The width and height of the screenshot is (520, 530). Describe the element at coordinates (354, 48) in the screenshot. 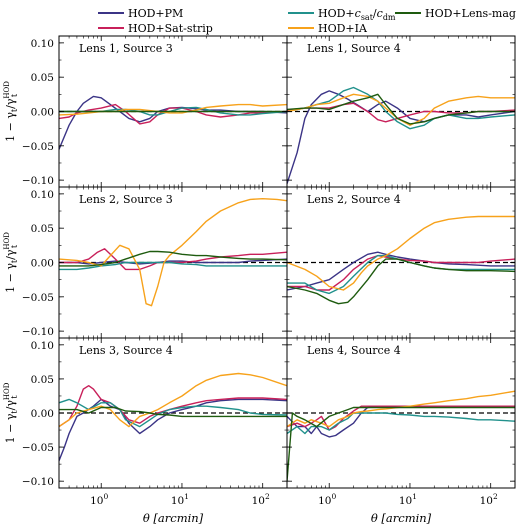

I see `panel-title: Lens 1, Source 4` at that location.